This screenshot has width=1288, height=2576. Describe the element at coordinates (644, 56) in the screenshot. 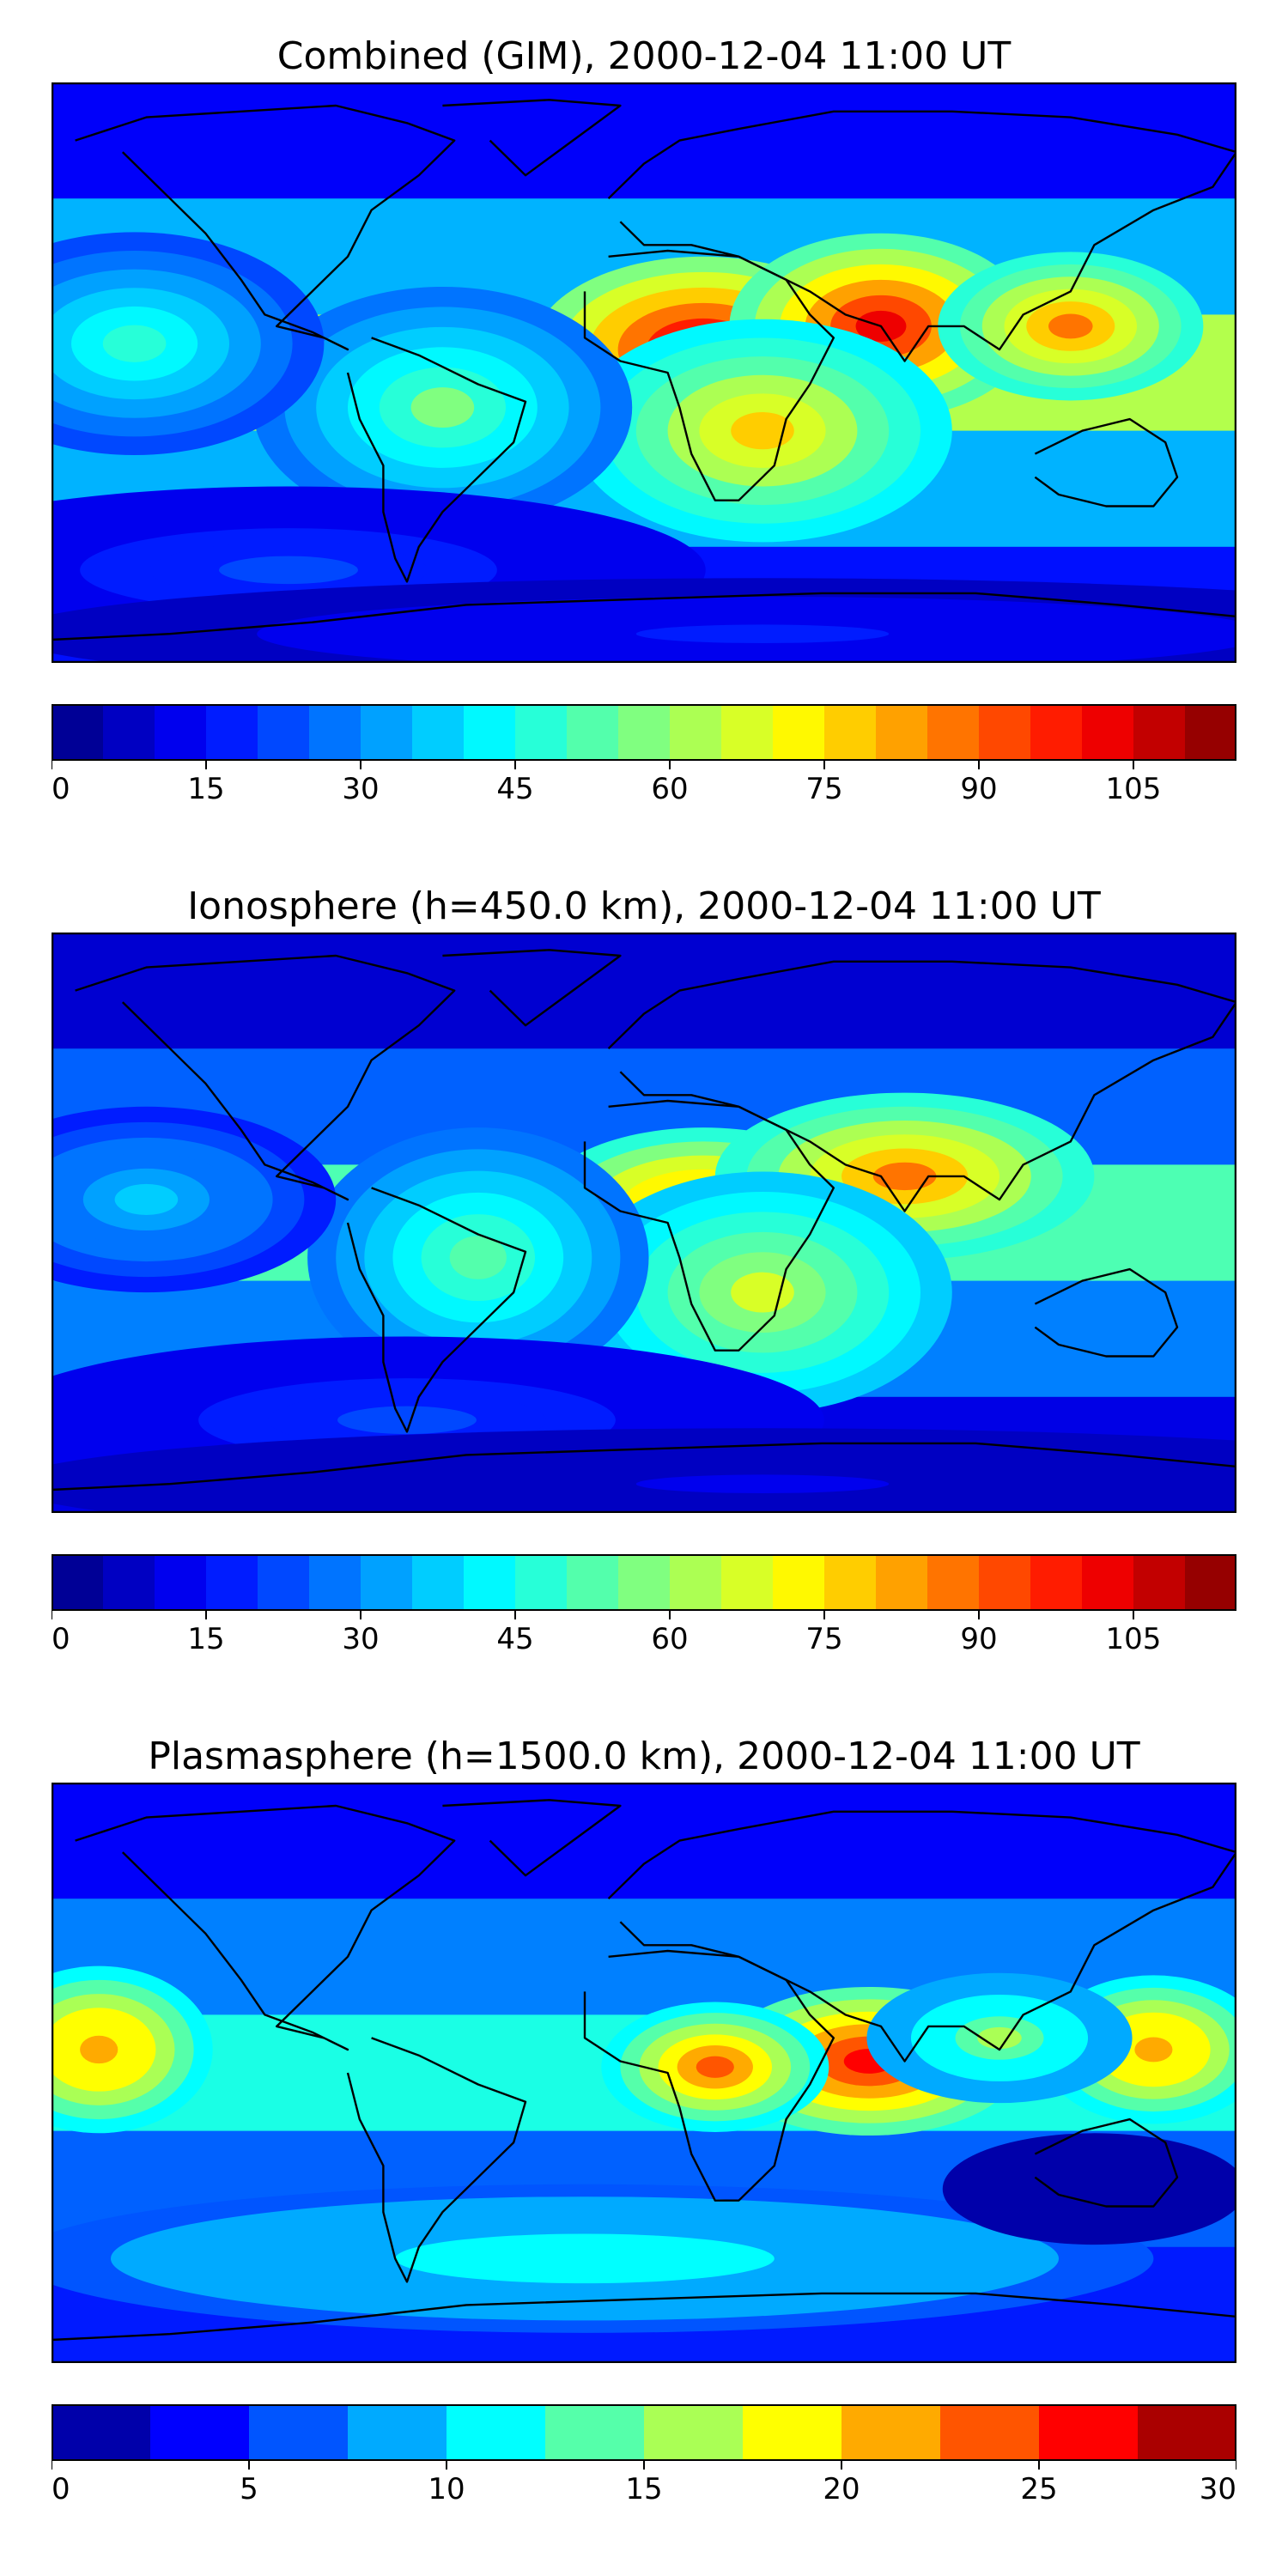

I see `chart-title: Combined (GIM), 2000-12-04 11:00 UT` at that location.